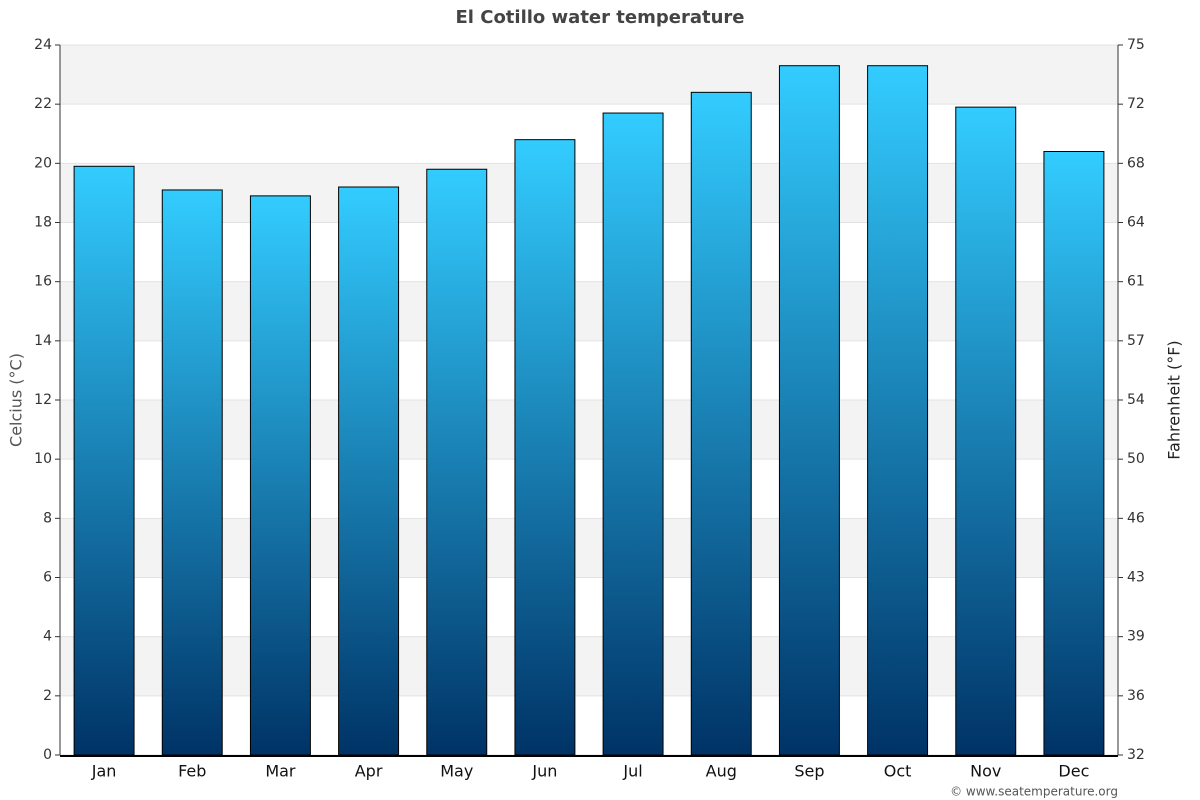  What do you see at coordinates (369, 771) in the screenshot?
I see `x-tick-label: Apr` at bounding box center [369, 771].